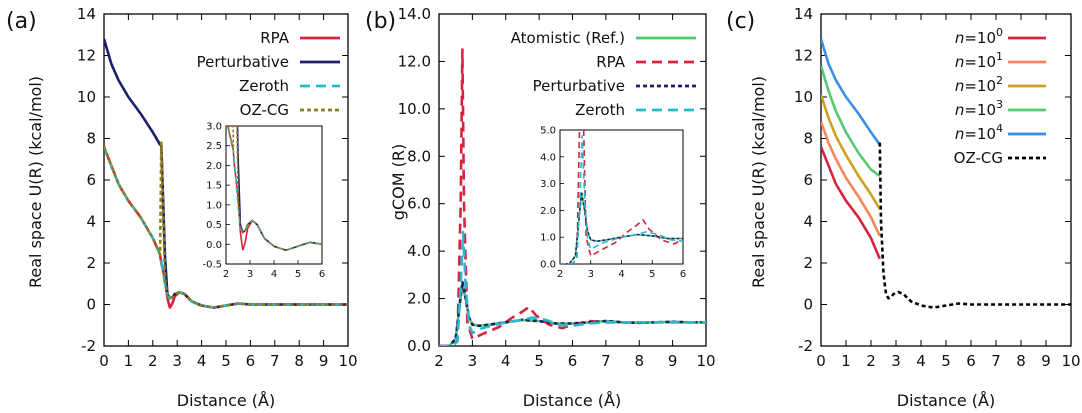  I want to click on legend-label-3-exp: 3, so click(999, 104).